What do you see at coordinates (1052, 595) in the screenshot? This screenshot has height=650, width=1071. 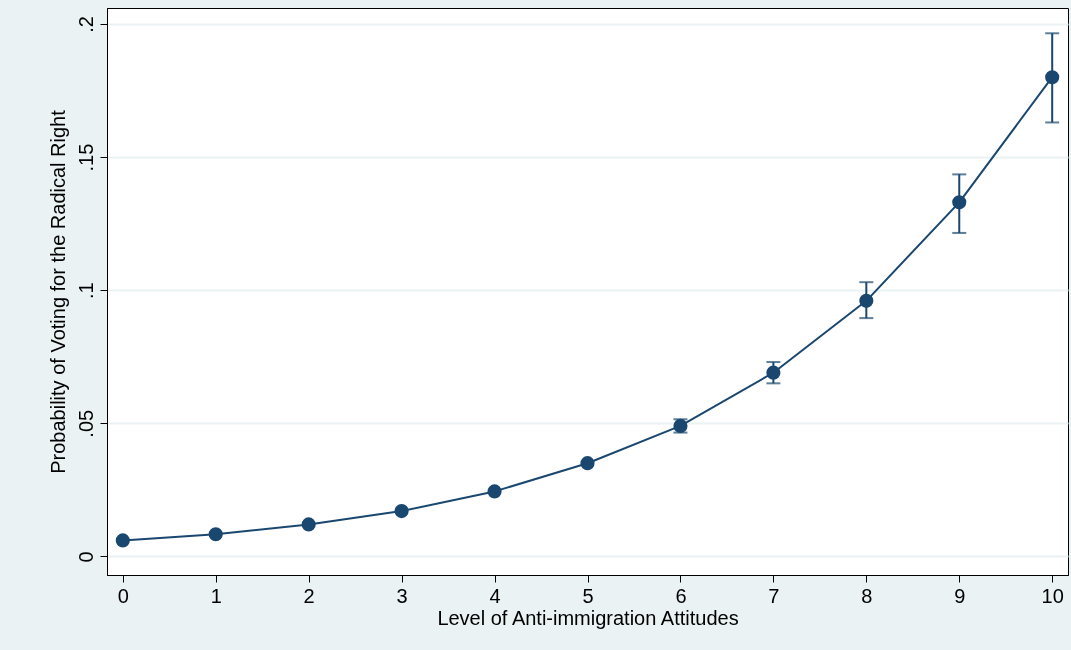 I see `x-tick-label: 10` at bounding box center [1052, 595].